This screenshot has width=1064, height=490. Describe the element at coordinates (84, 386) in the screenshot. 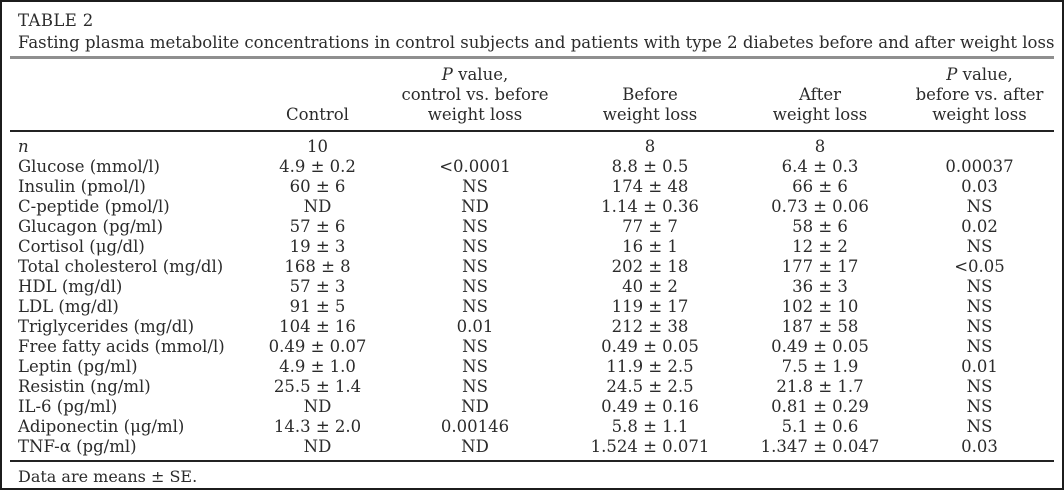

I see `row-label: Resistin (ng/ml)` at that location.